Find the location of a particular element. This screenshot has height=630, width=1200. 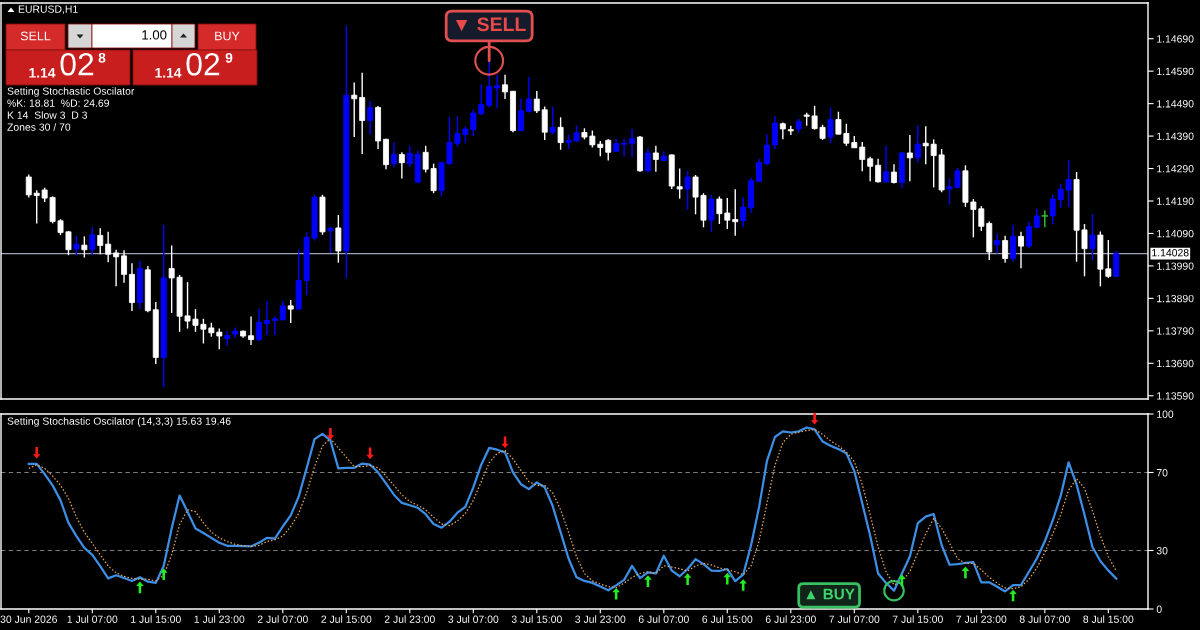

x-tick-label: 8 Jul 15:00 is located at coordinates (1108, 619).